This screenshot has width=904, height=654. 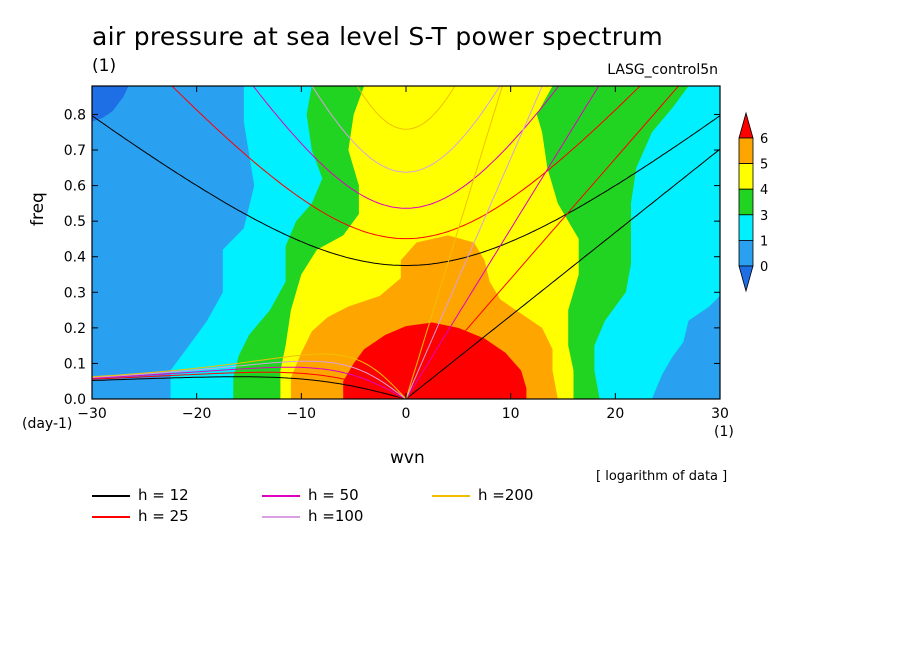 What do you see at coordinates (724, 432) in the screenshot?
I see `x-axis-unit: (1)` at bounding box center [724, 432].